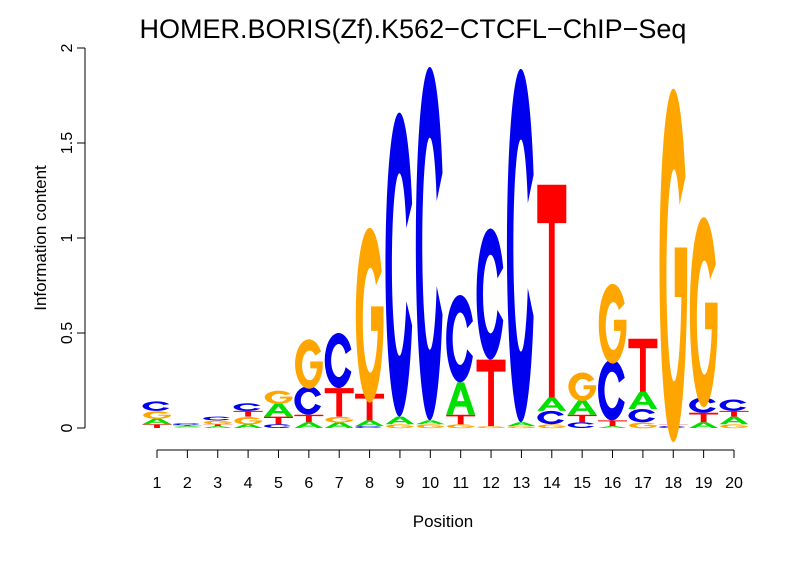 The height and width of the screenshot is (564, 806). Describe the element at coordinates (734, 483) in the screenshot. I see `x-tick-label: 20` at that location.